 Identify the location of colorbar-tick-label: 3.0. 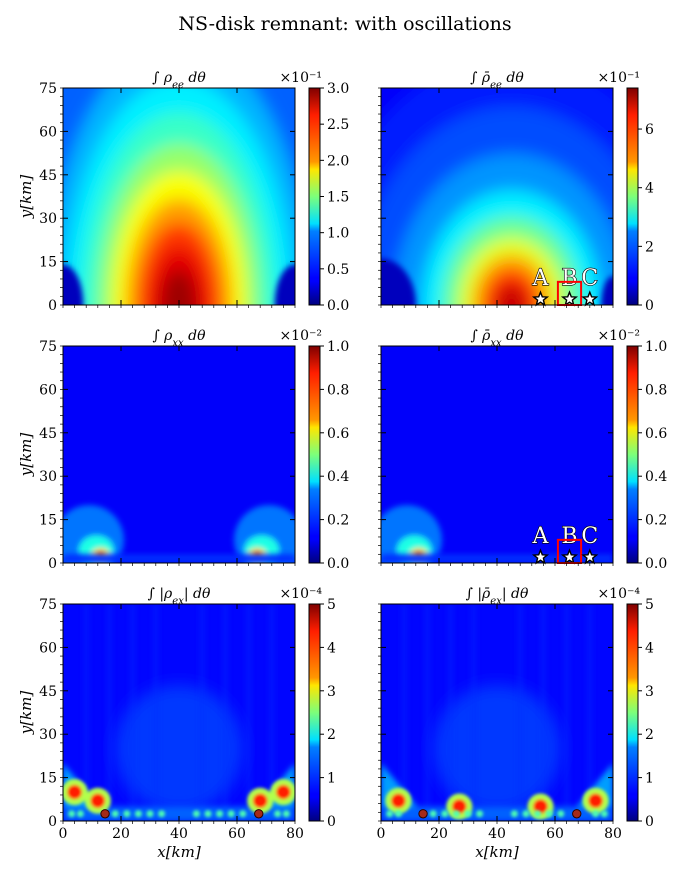
(338, 89).